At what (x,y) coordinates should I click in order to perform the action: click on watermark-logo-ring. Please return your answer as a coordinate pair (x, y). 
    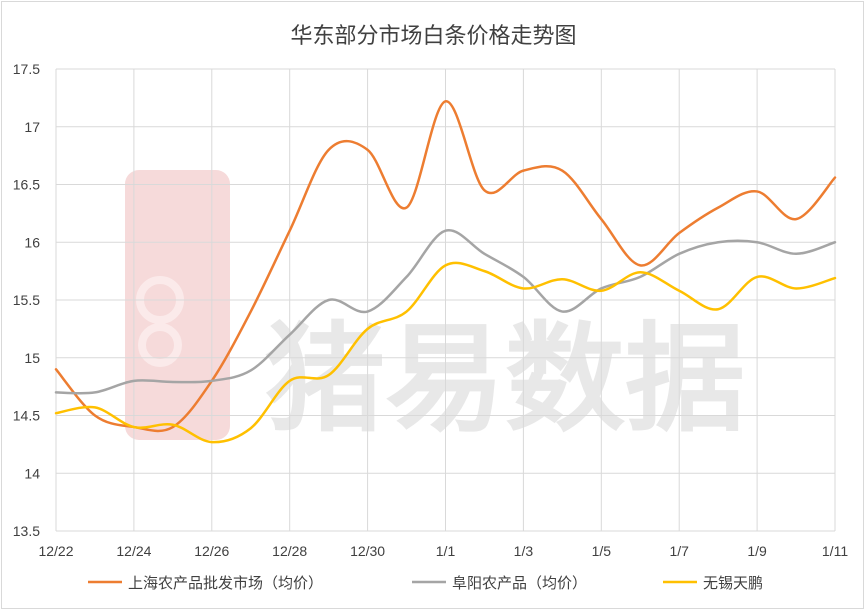
    Looking at the image, I should click on (160, 345).